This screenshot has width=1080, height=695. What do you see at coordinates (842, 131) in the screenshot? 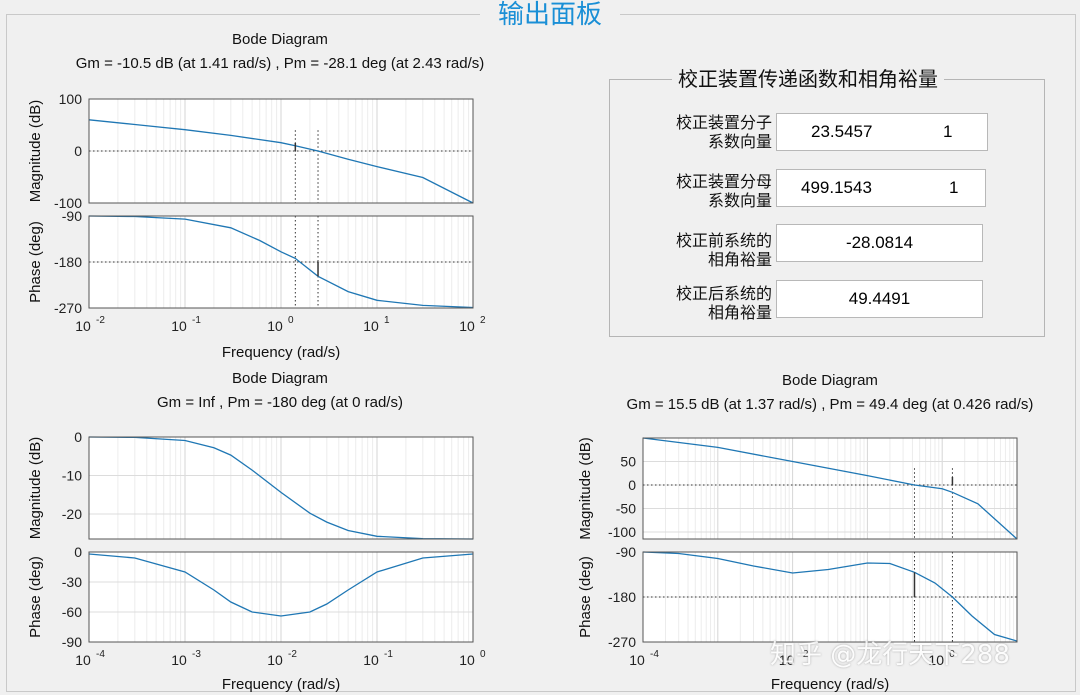
I see `numerator-coef-1: 23.5457` at bounding box center [842, 131].